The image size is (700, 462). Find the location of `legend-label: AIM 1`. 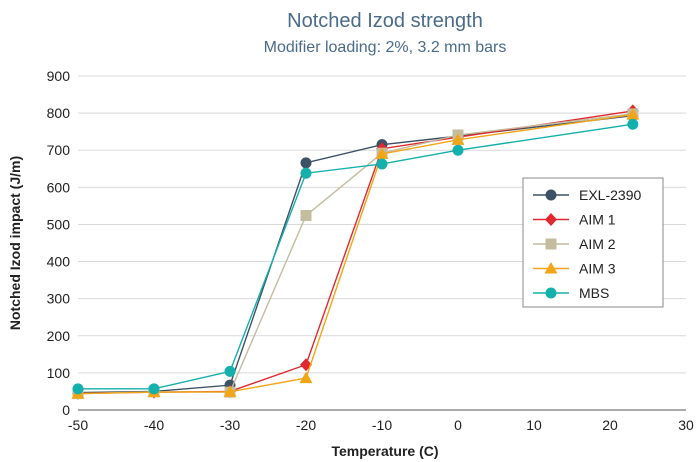

legend-label: AIM 1 is located at coordinates (597, 220).